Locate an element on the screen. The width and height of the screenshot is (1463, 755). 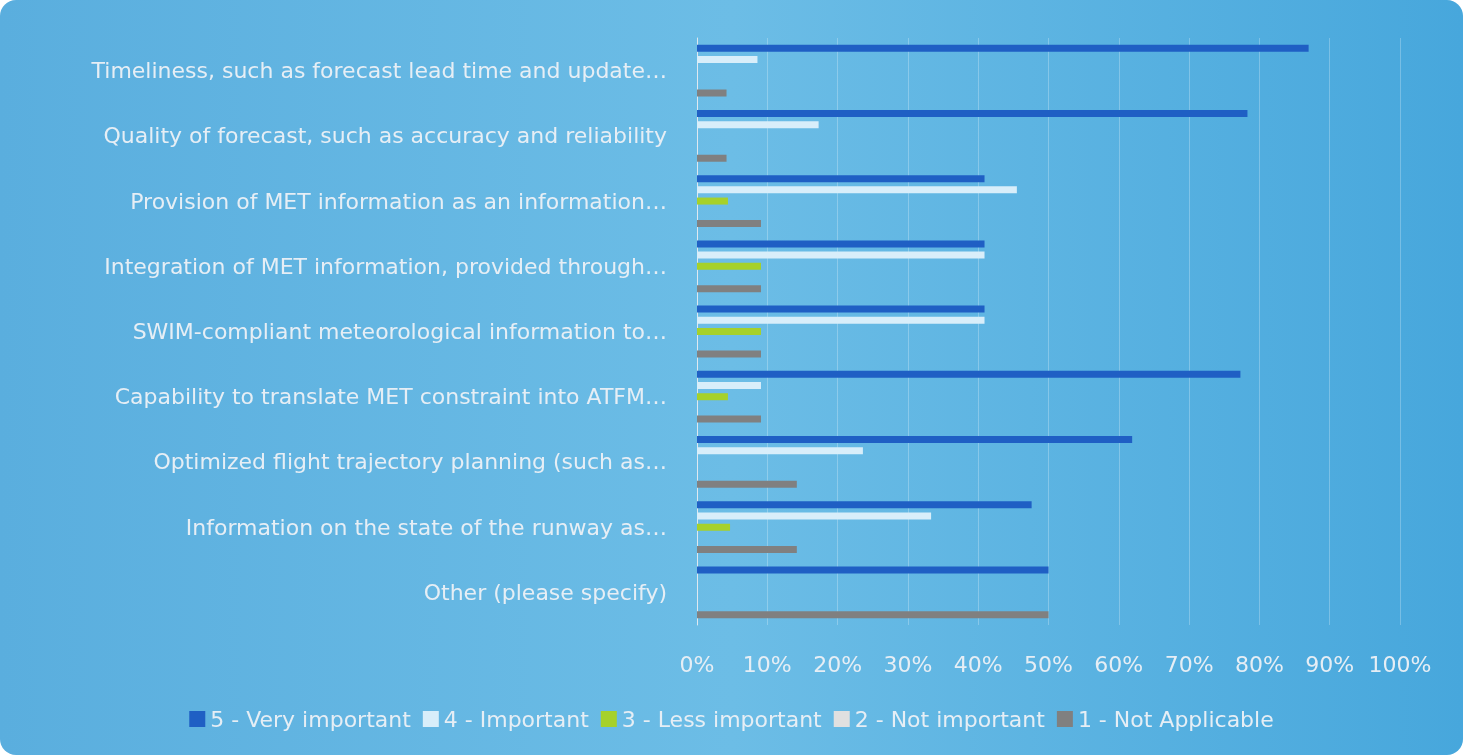
x-tick-label: 100% is located at coordinates (1400, 664).